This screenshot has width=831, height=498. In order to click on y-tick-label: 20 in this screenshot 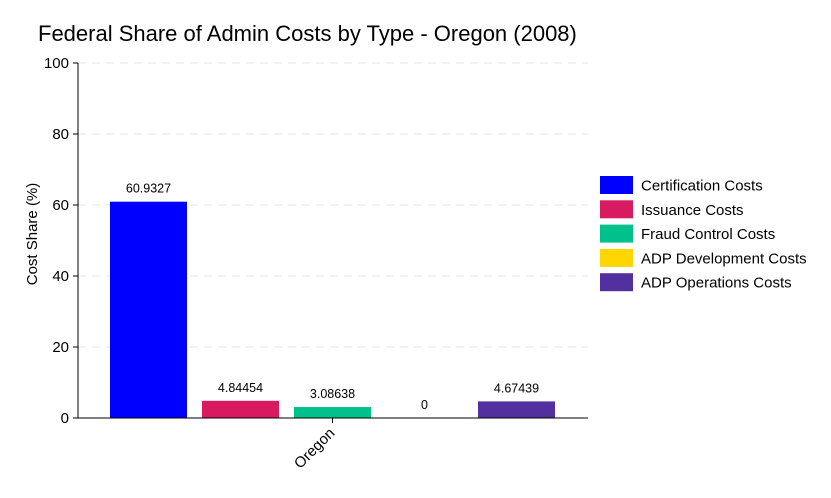, I will do `click(60, 347)`.